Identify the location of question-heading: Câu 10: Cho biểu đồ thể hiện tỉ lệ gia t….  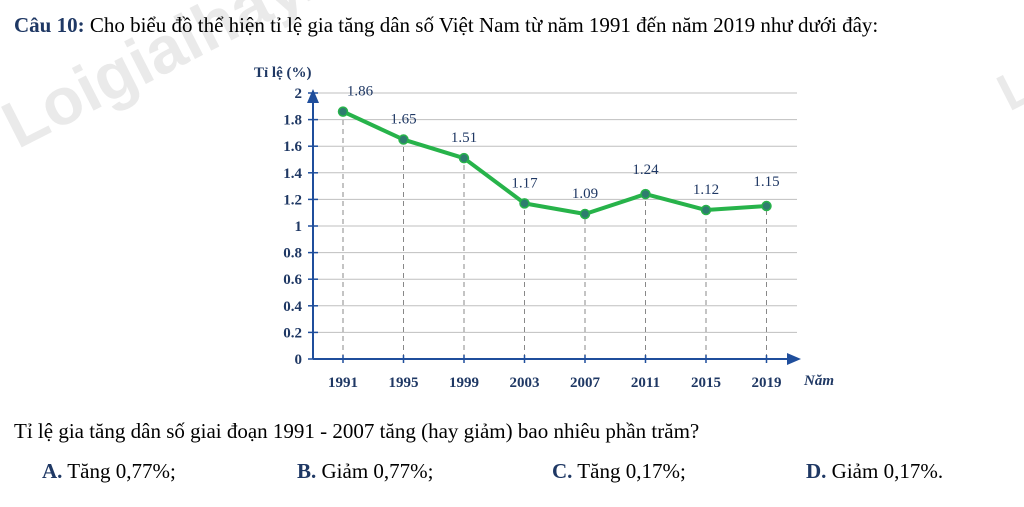
(446, 25).